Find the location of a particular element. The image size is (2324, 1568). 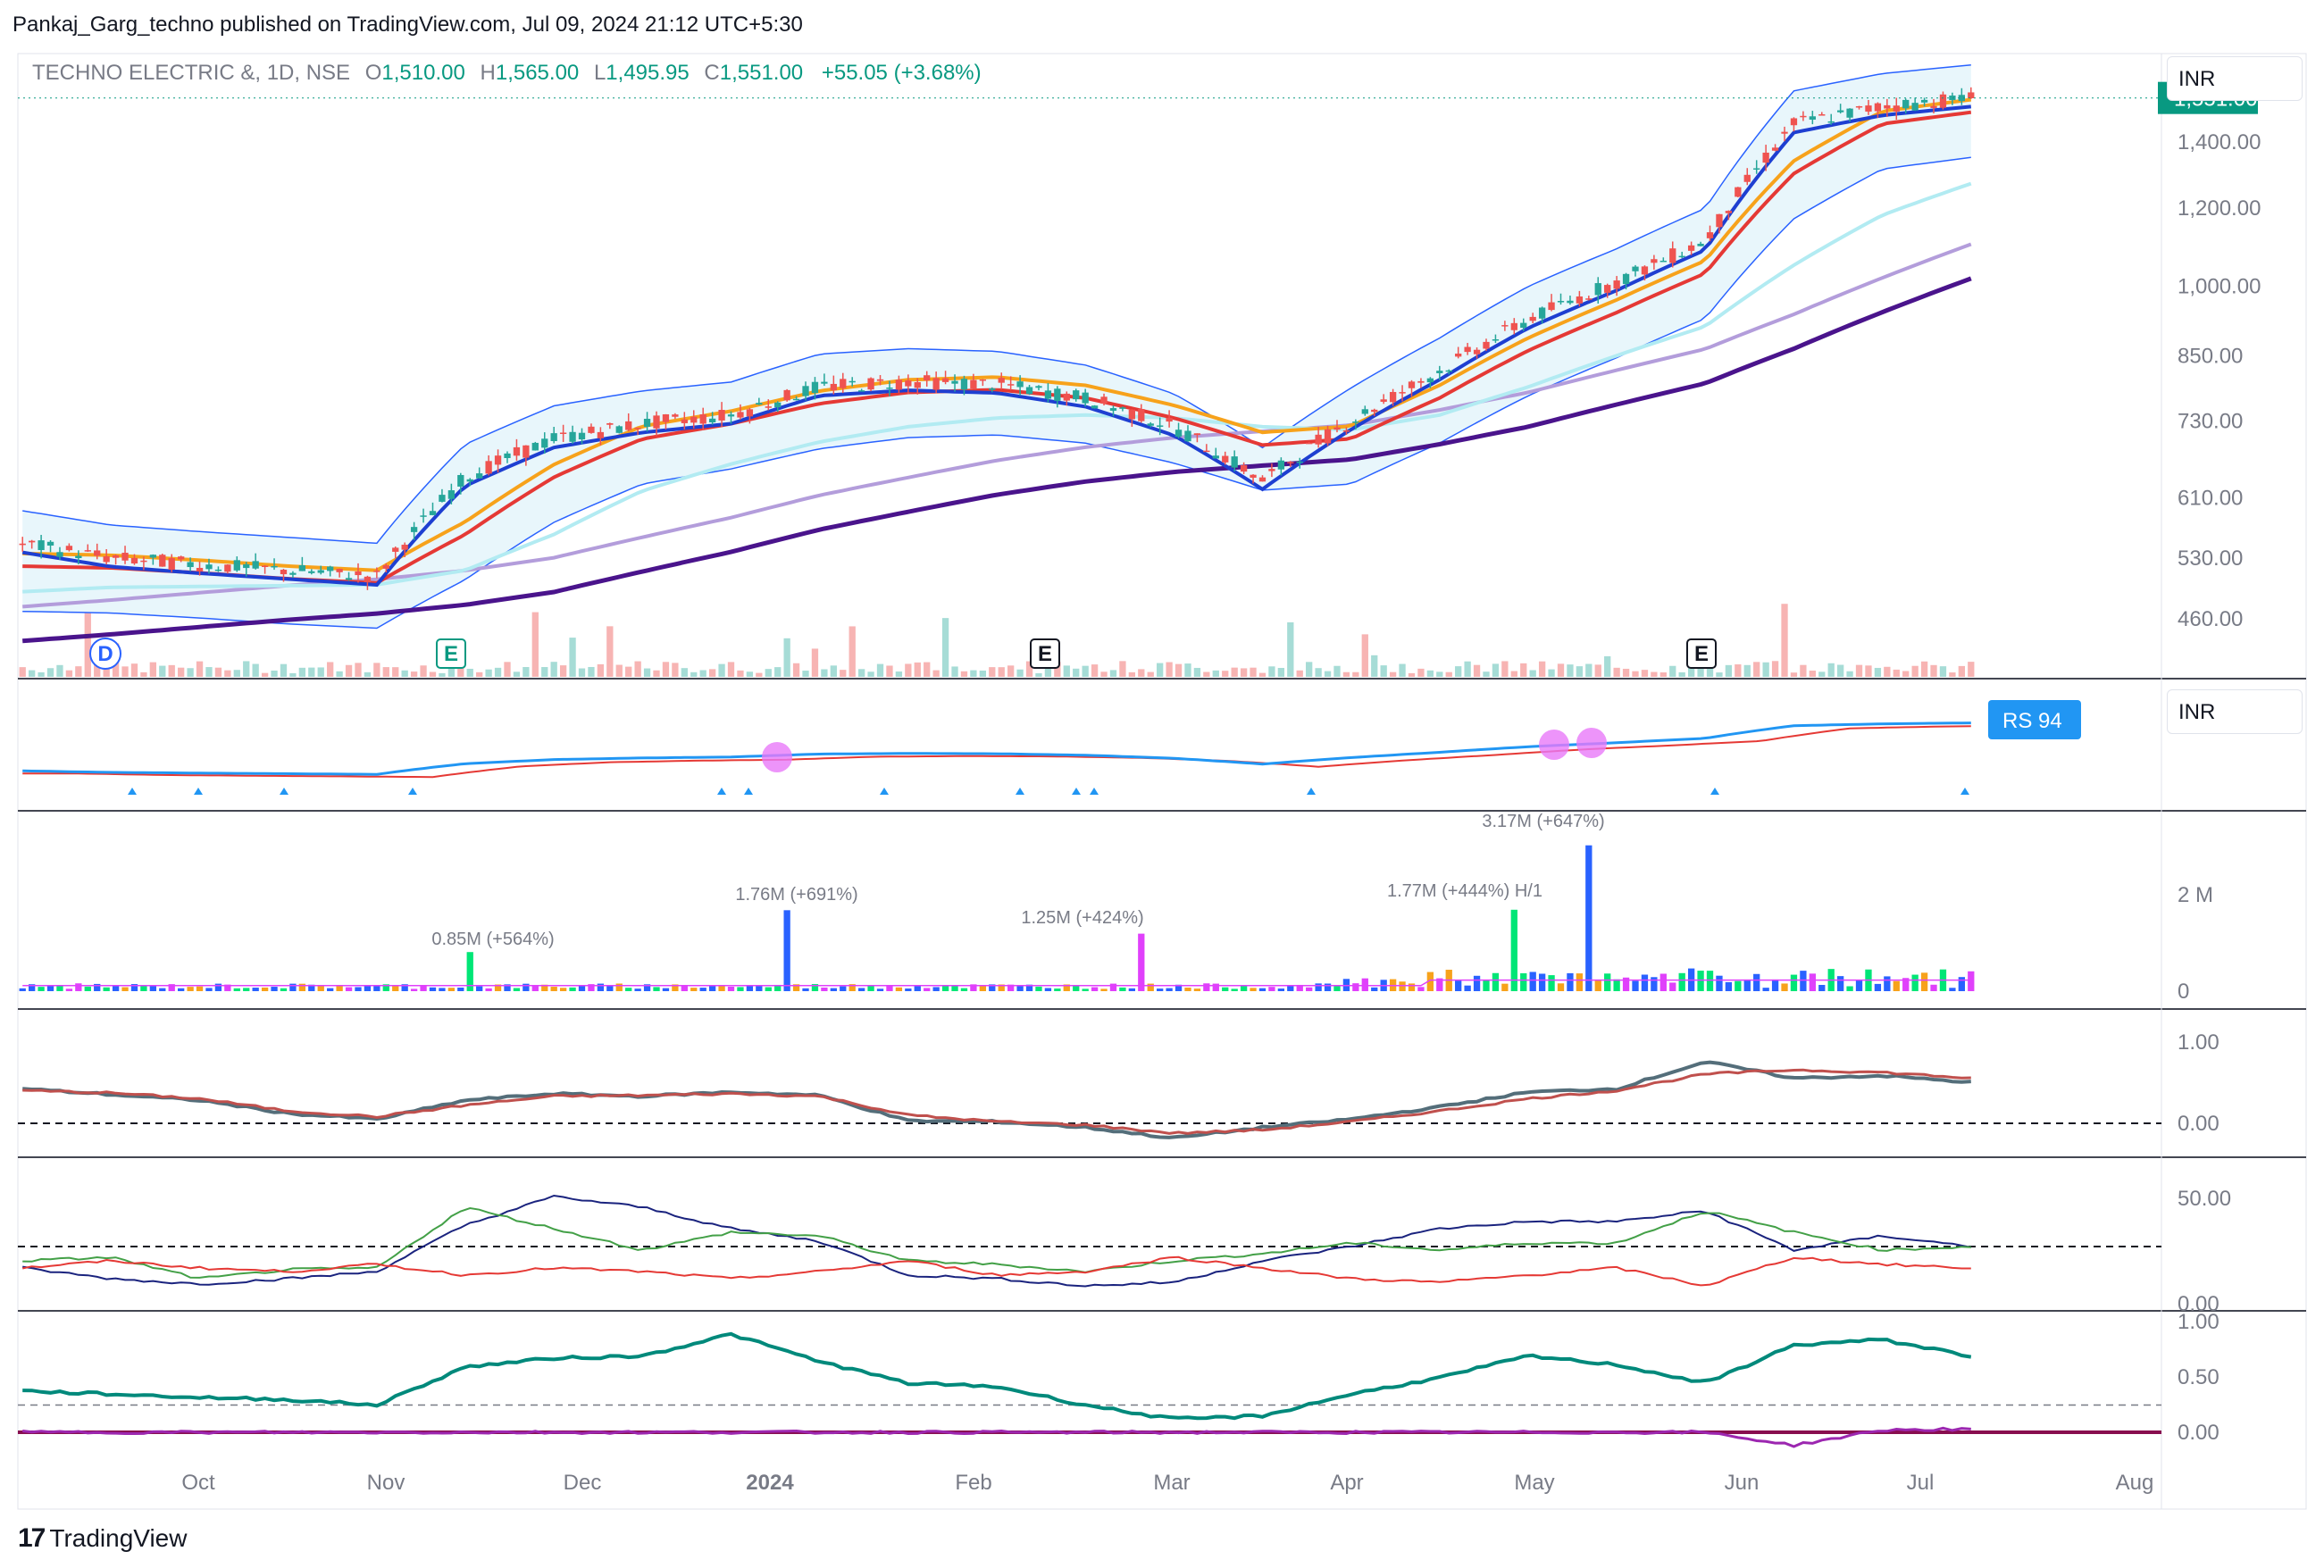

volume-spike-label: 0.85M (+564%) is located at coordinates (492, 939).